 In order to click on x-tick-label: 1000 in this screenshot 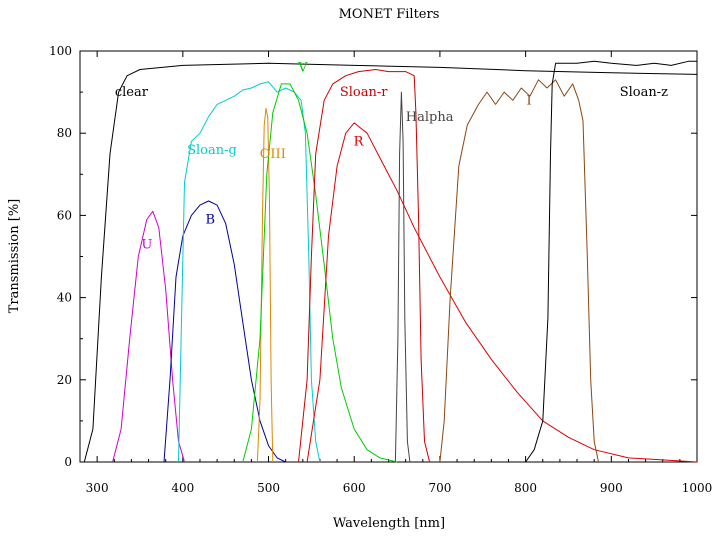, I will do `click(697, 488)`.